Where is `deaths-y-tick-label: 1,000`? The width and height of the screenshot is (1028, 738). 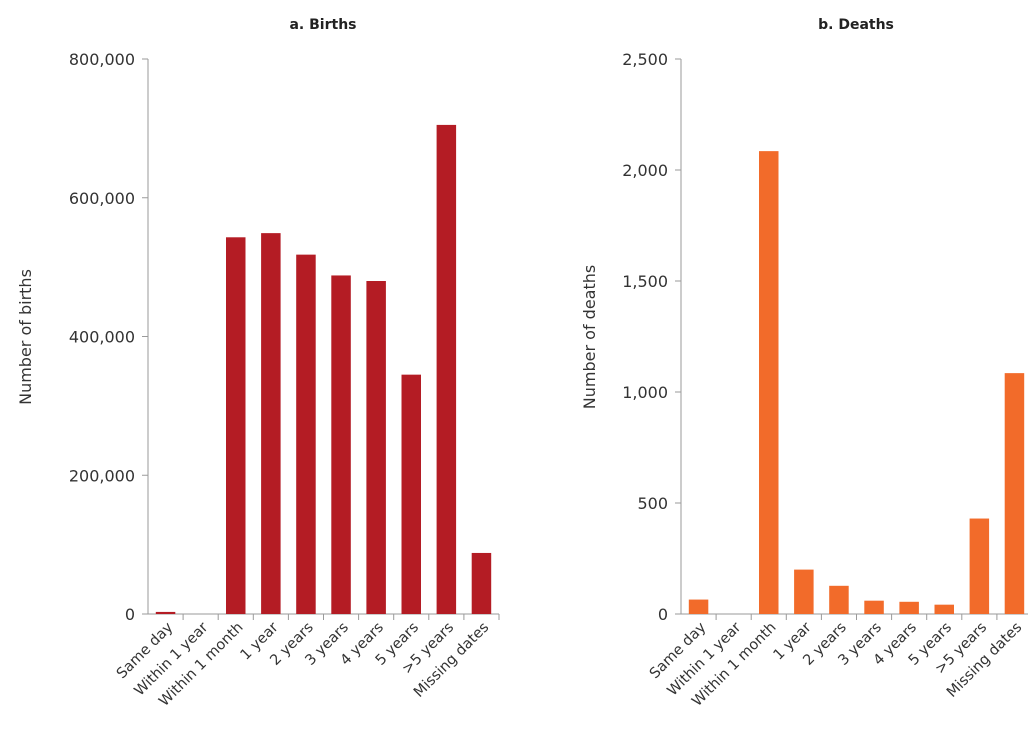
deaths-y-tick-label: 1,000 is located at coordinates (645, 392).